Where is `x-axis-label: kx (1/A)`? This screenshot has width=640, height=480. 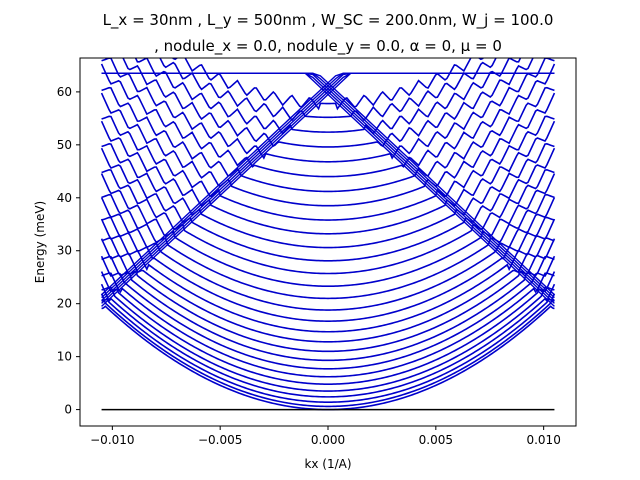
x-axis-label: kx (1/A) is located at coordinates (327, 464).